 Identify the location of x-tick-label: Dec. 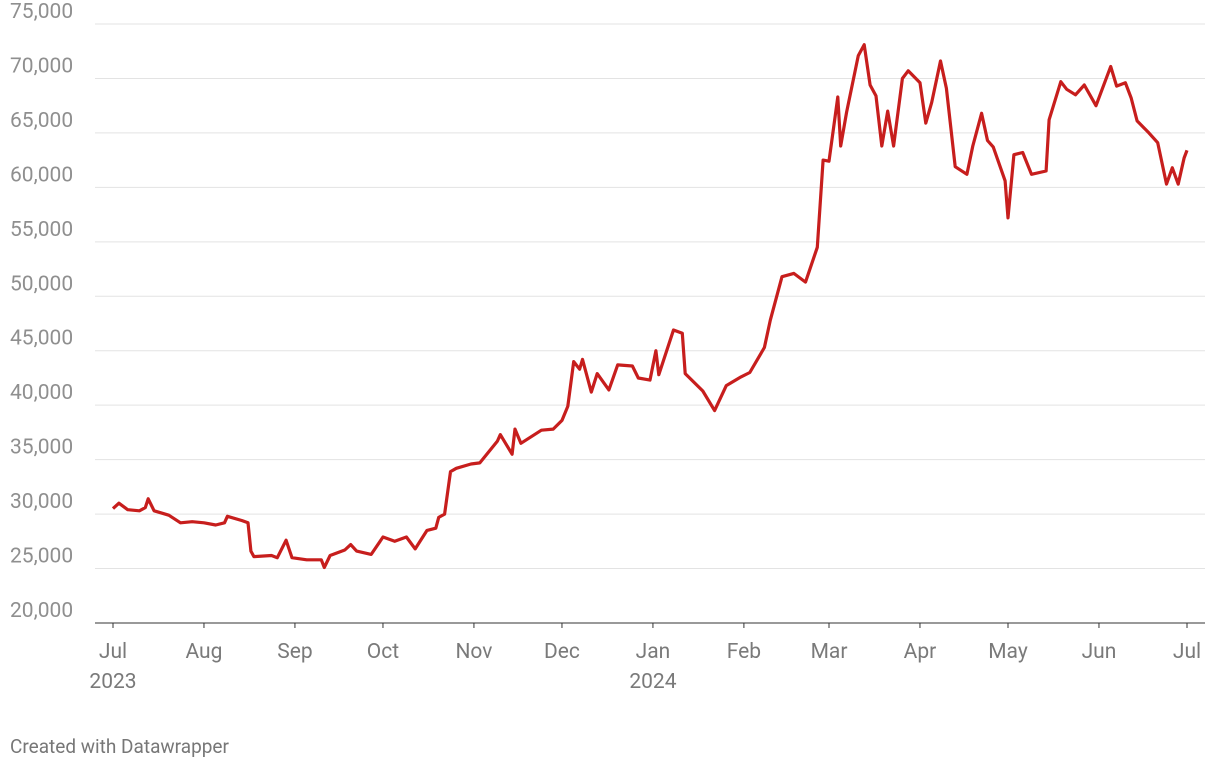
(562, 652).